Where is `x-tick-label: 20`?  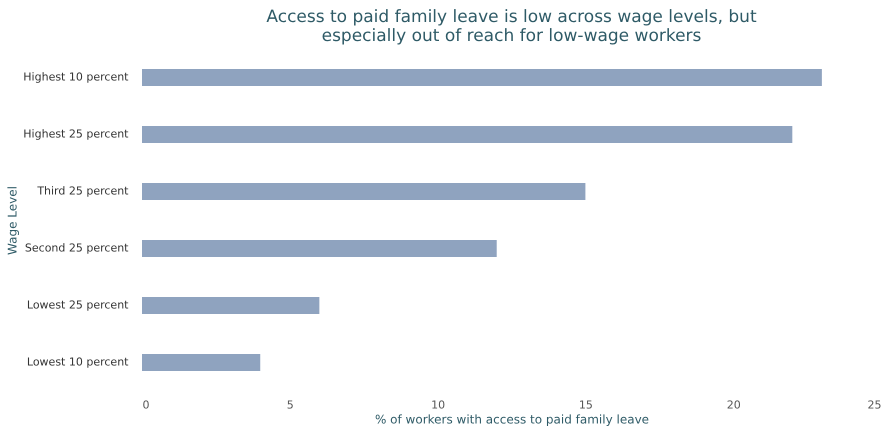 x-tick-label: 20 is located at coordinates (733, 405).